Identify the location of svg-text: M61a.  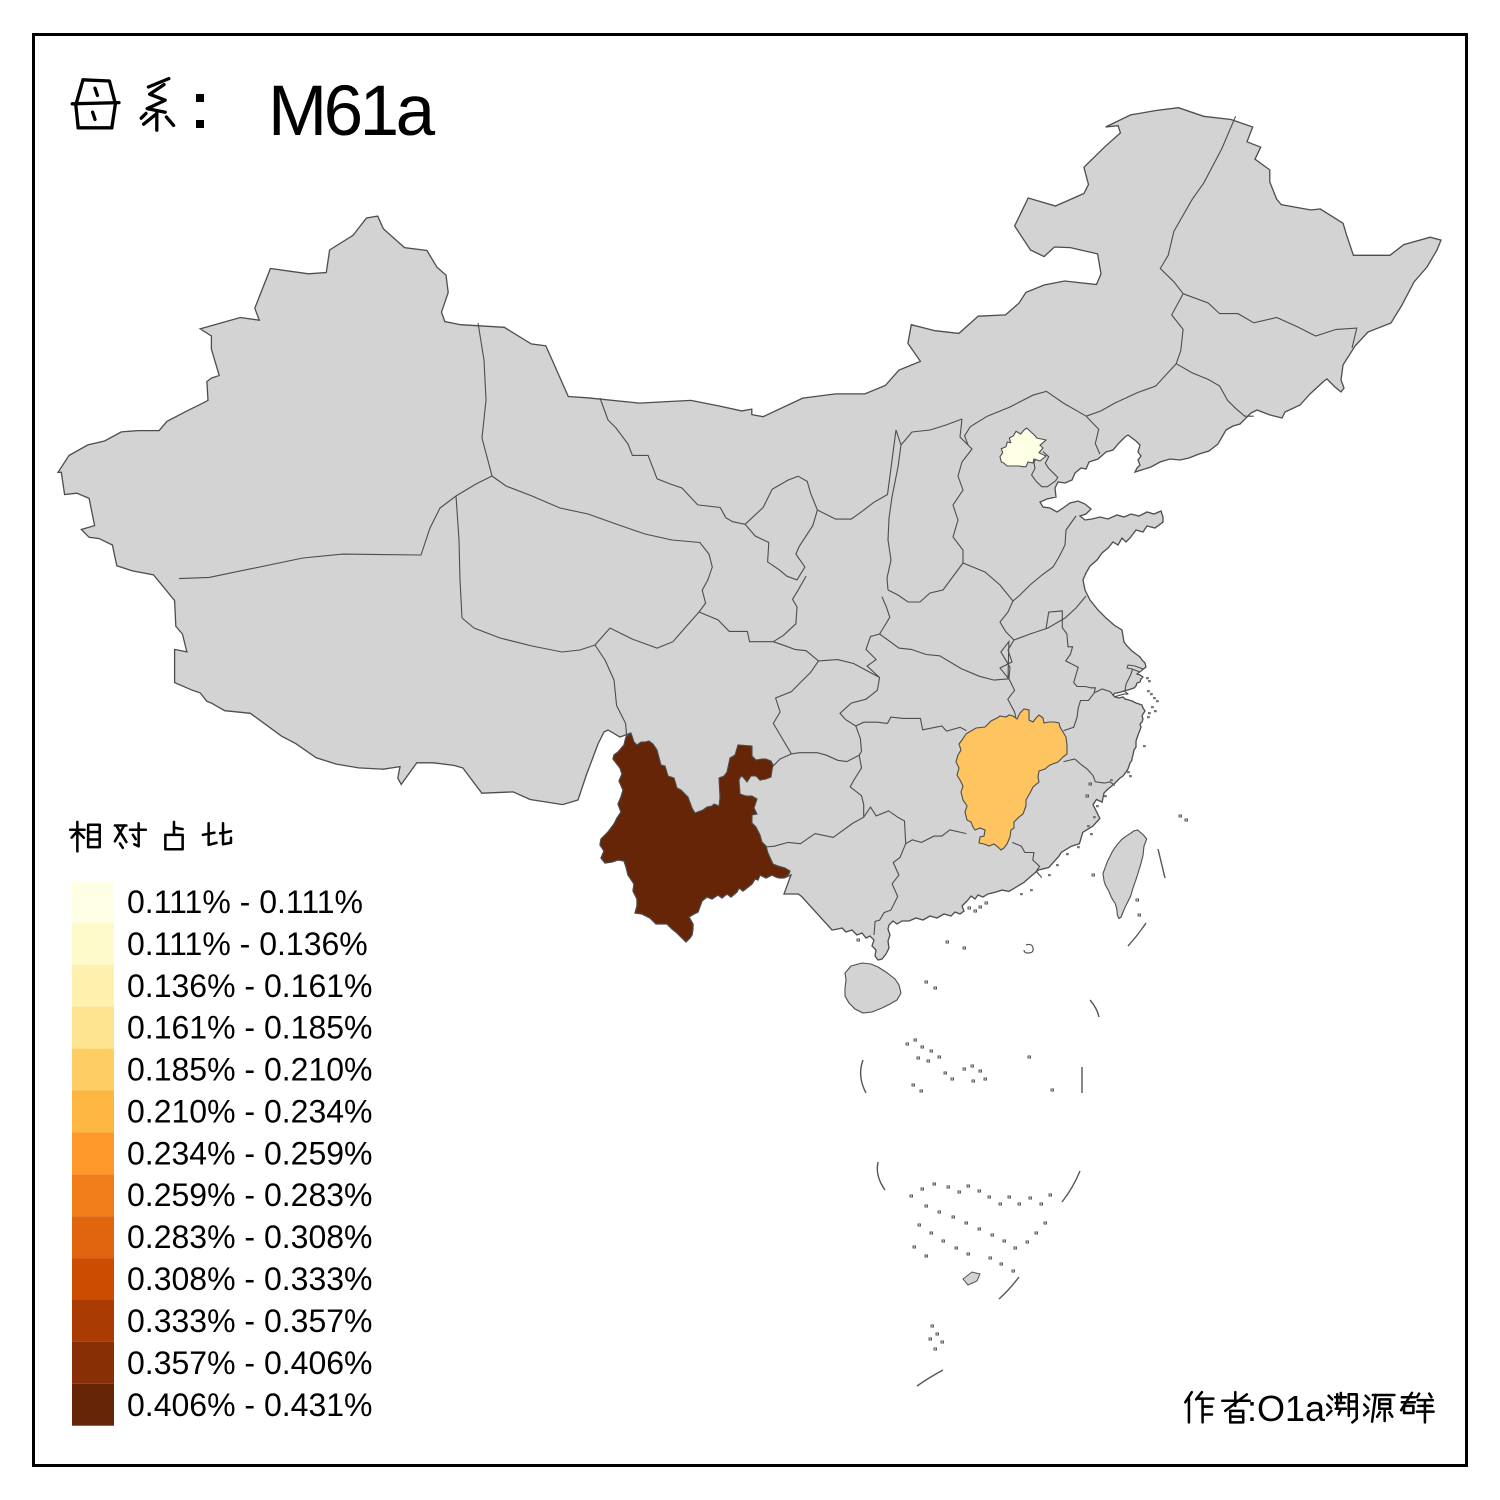
(352, 111).